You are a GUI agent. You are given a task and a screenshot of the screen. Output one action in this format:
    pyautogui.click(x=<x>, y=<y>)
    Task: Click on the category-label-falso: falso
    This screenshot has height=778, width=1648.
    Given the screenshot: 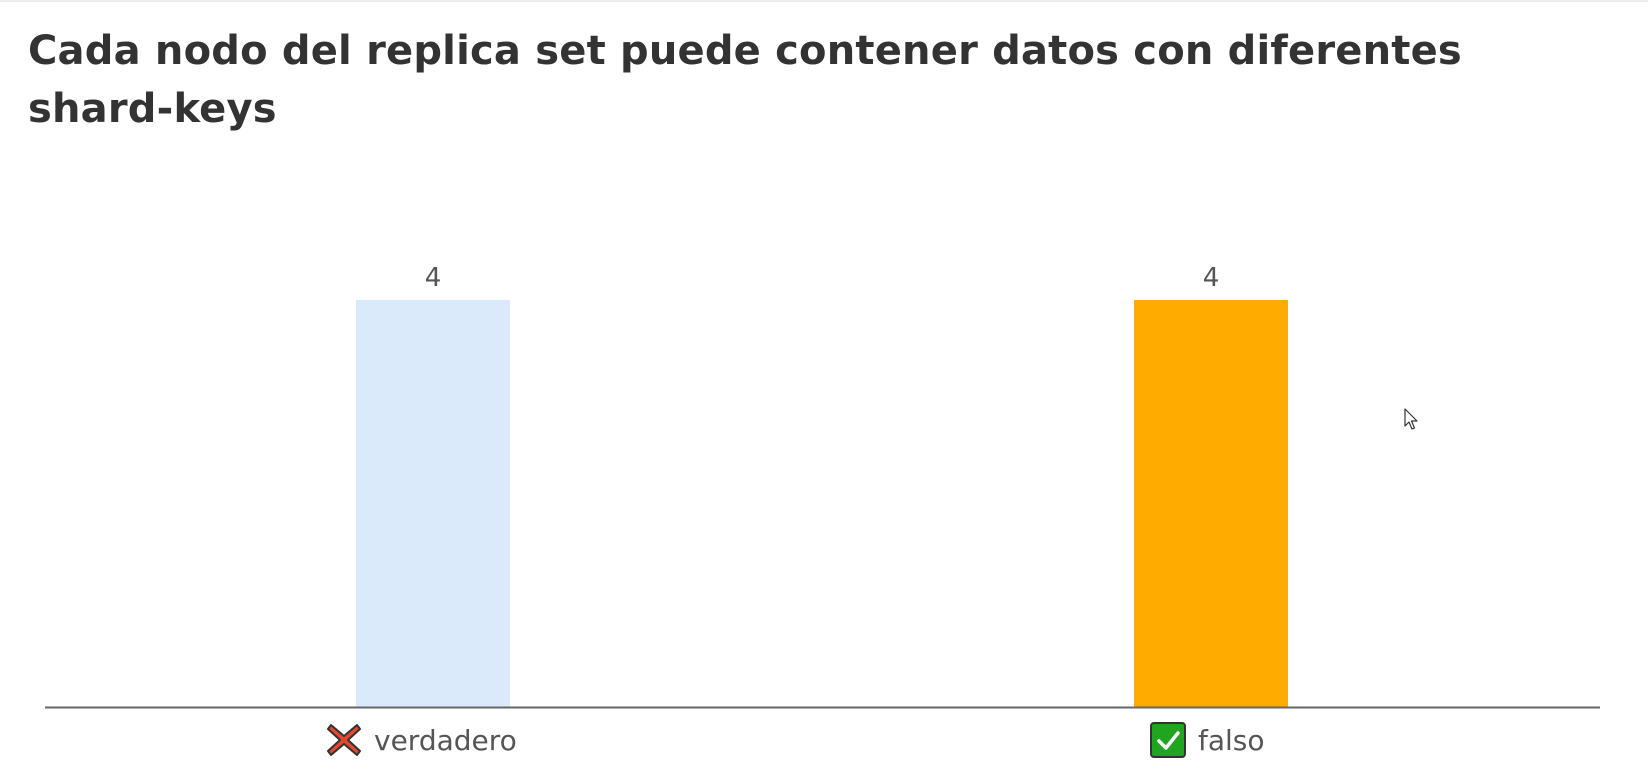 What is the action you would take?
    pyautogui.click(x=1231, y=740)
    